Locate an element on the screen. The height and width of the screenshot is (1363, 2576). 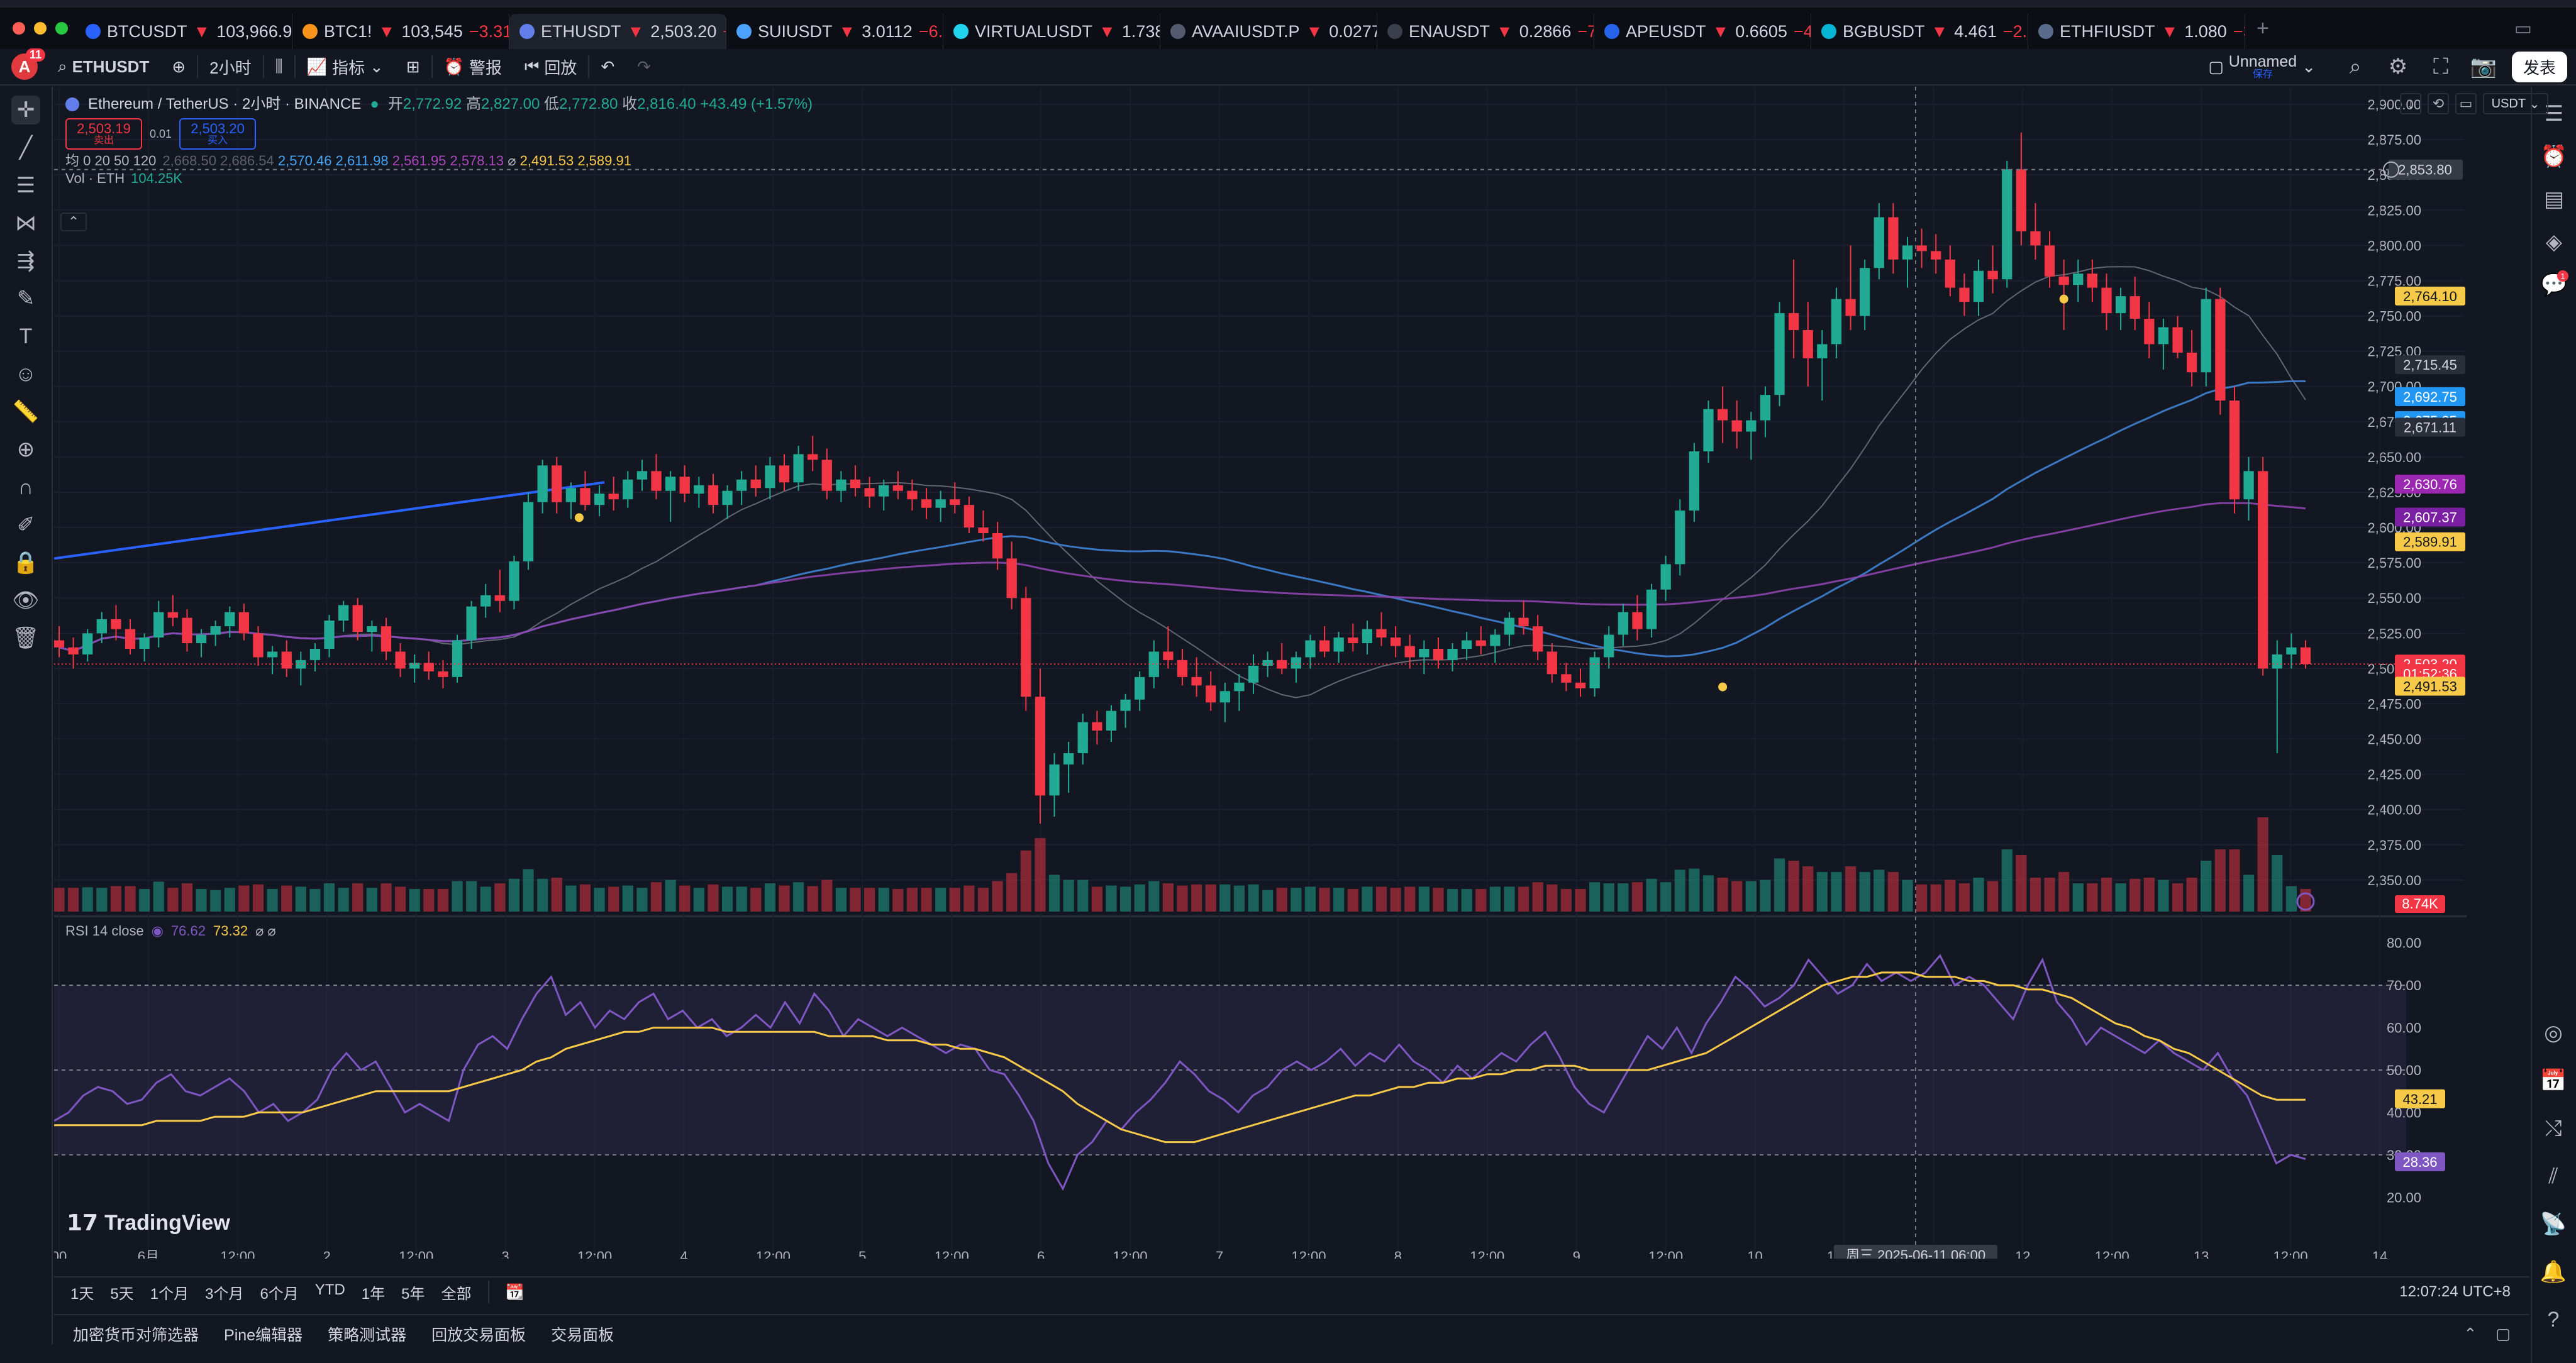
tab-suiusdt: SUIUSDT▼3.0112−6.1✕ is located at coordinates (834, 31).